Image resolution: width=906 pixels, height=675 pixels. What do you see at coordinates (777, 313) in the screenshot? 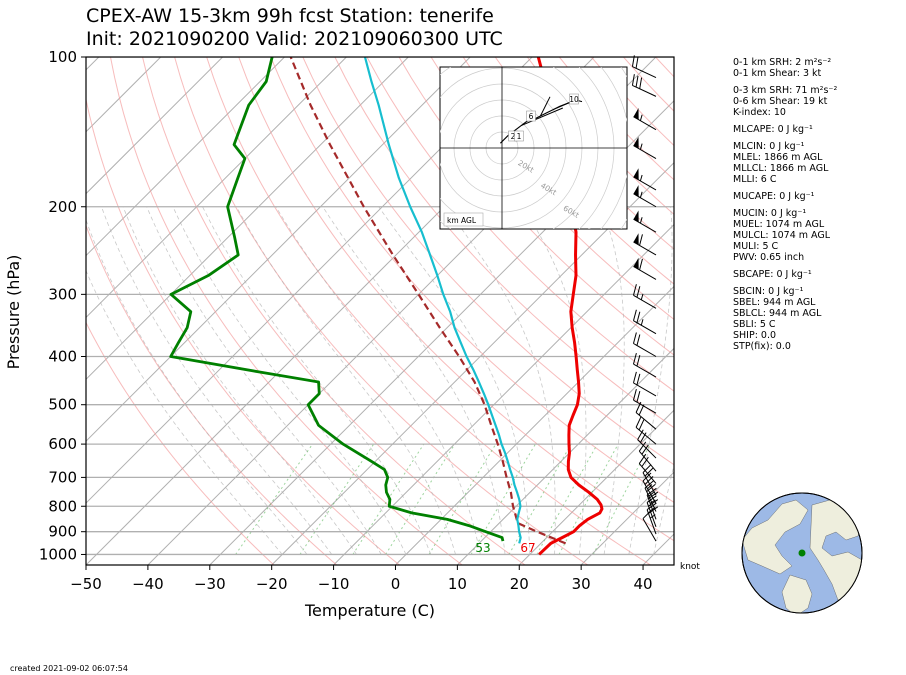
I see `index-line: SBLCL: 944 m AGL` at bounding box center [777, 313].